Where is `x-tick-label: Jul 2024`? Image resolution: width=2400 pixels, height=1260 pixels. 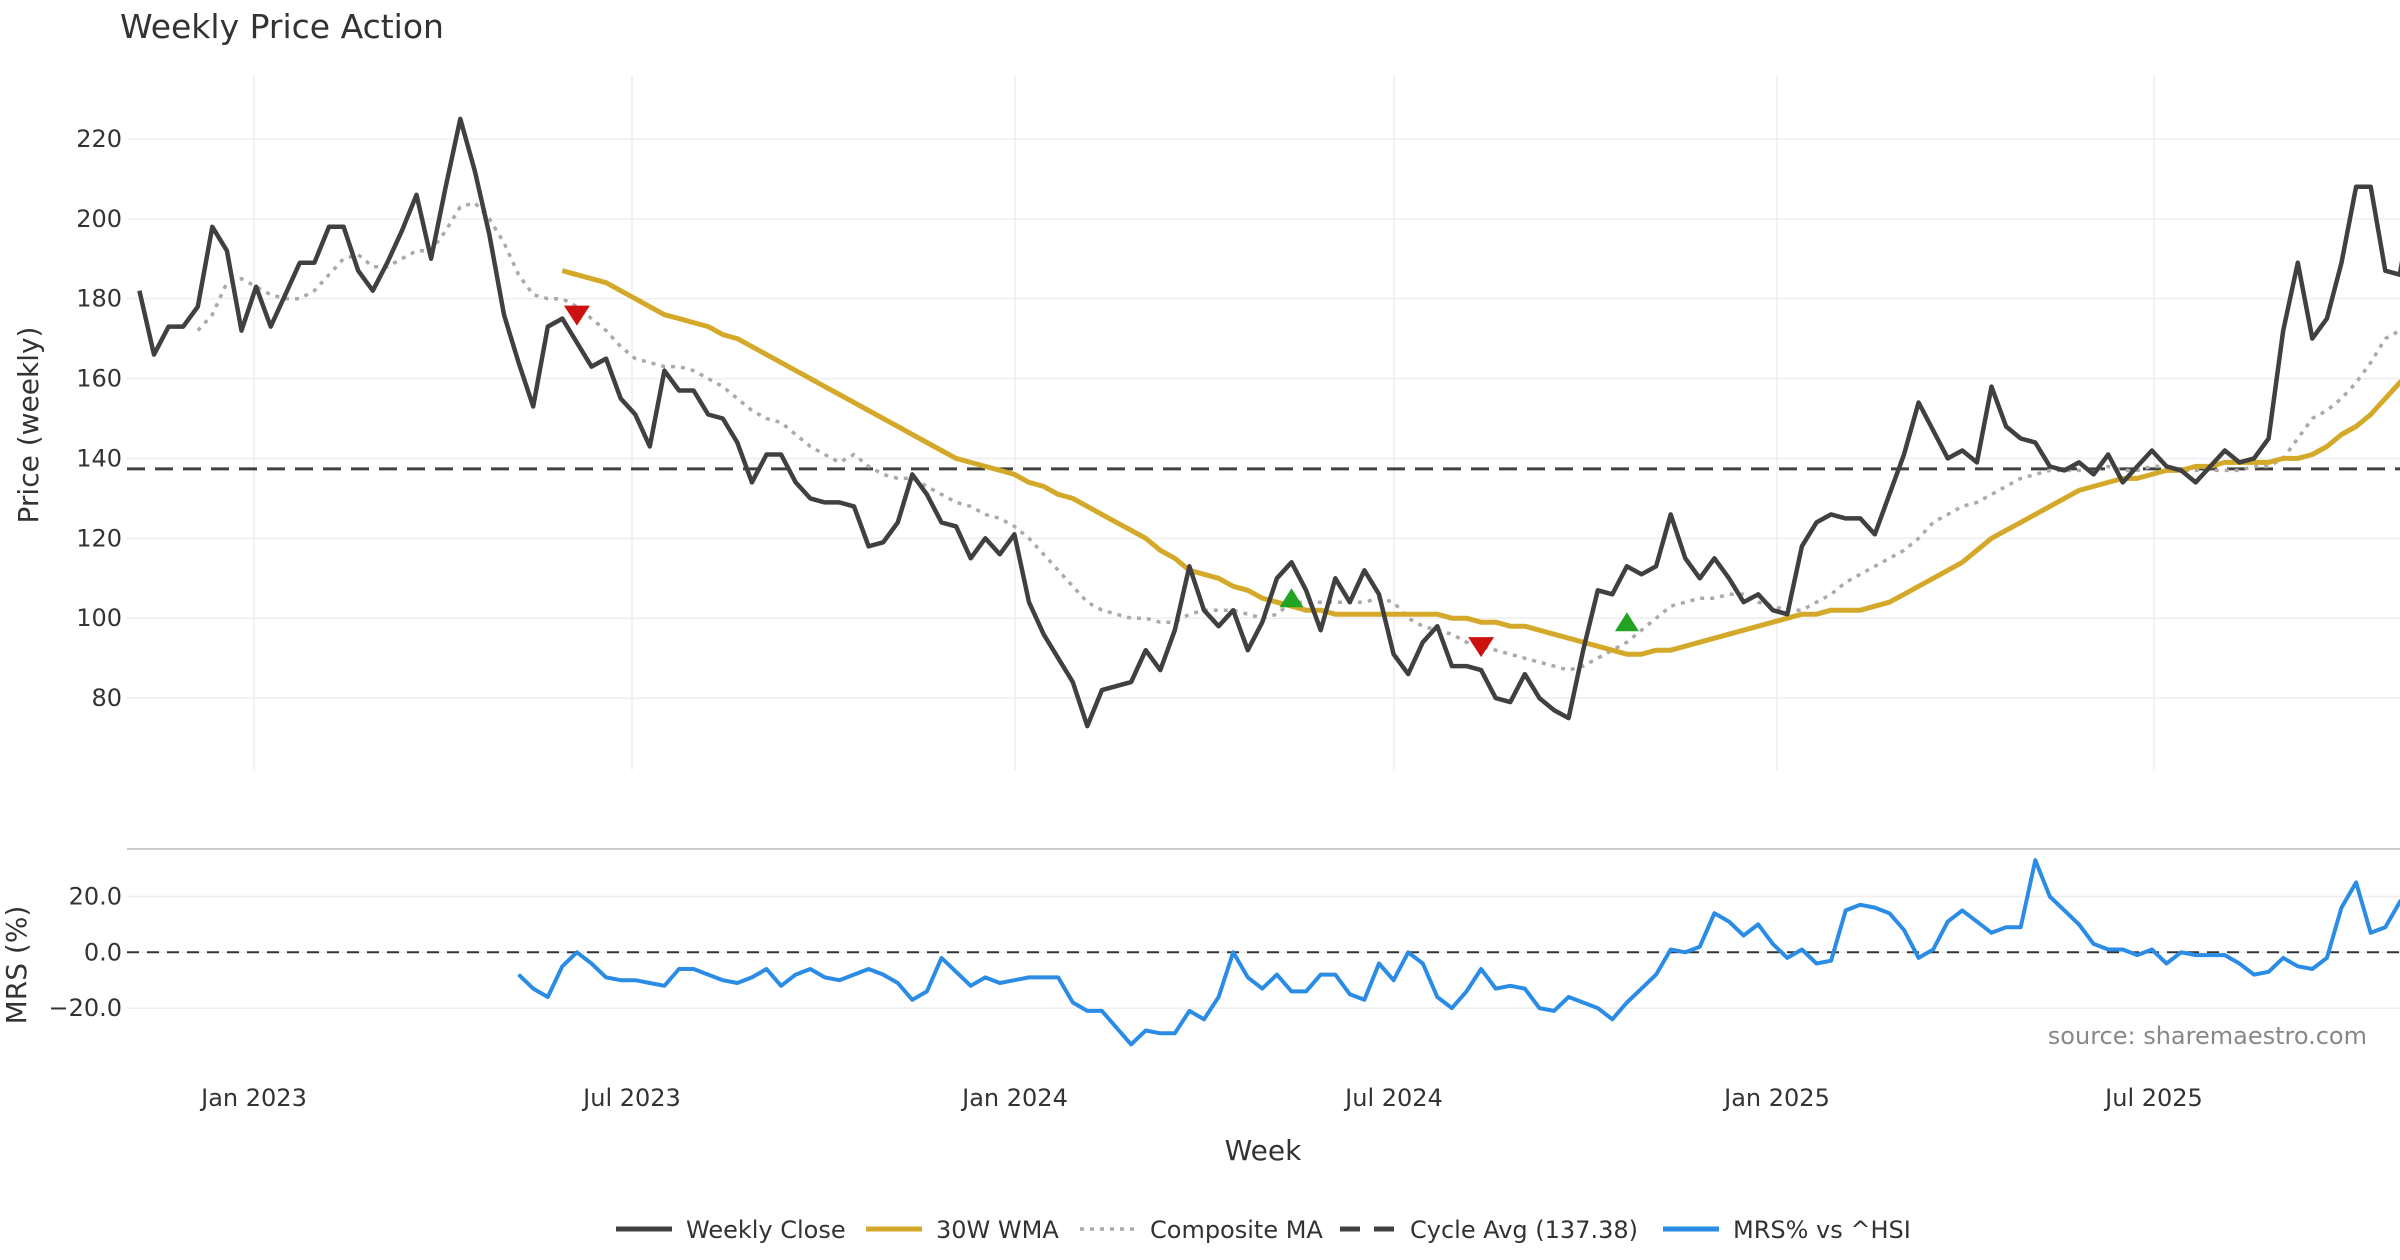
x-tick-label: Jul 2024 is located at coordinates (1393, 1098).